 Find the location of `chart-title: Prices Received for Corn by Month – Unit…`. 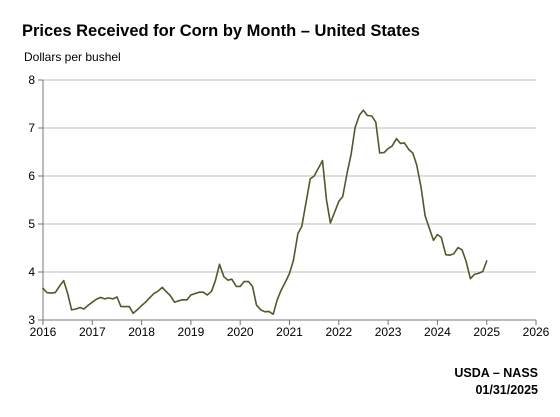

chart-title: Prices Received for Corn by Month – Unit… is located at coordinates (221, 31).